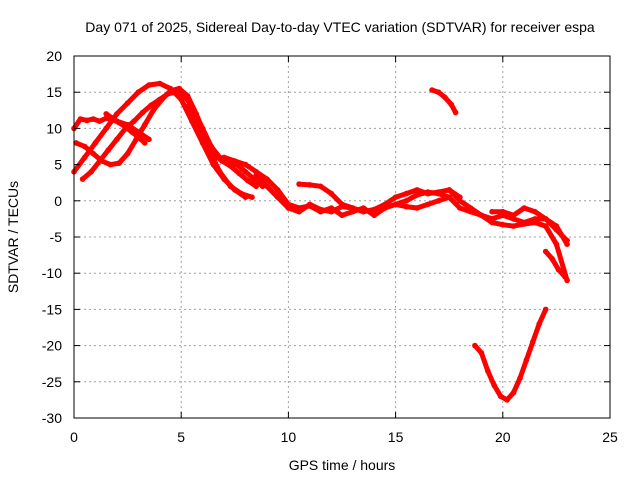 The width and height of the screenshot is (640, 480). What do you see at coordinates (13, 237) in the screenshot?
I see `y-axis-label: SDTVAR / TECUs` at bounding box center [13, 237].